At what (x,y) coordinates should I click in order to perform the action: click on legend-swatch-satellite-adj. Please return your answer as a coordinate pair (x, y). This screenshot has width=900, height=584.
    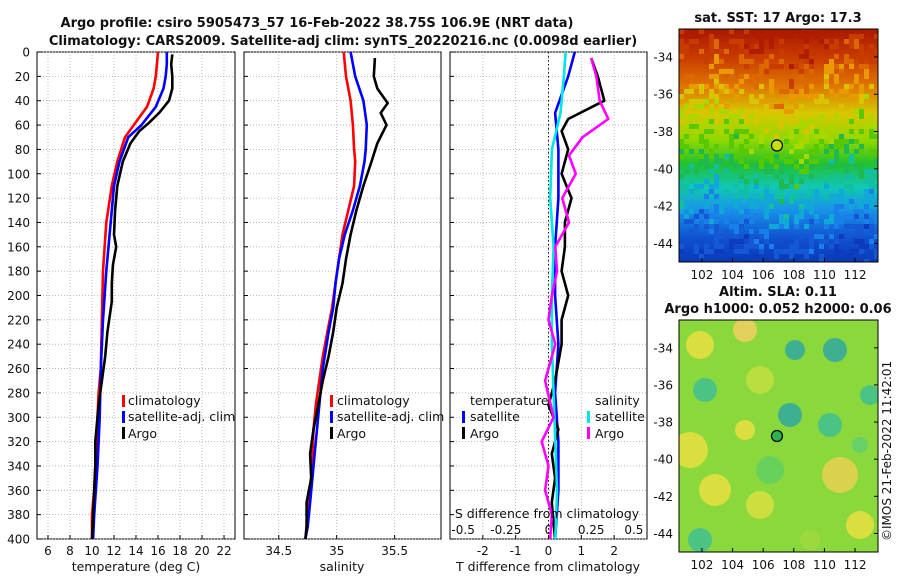
    Looking at the image, I should click on (123, 417).